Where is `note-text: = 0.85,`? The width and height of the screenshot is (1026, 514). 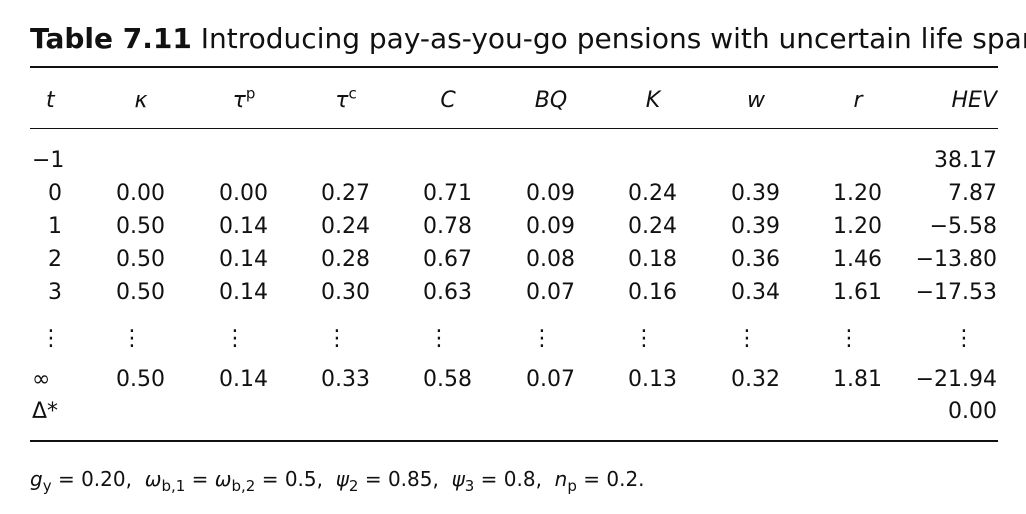 note-text: = 0.85, is located at coordinates (398, 479).